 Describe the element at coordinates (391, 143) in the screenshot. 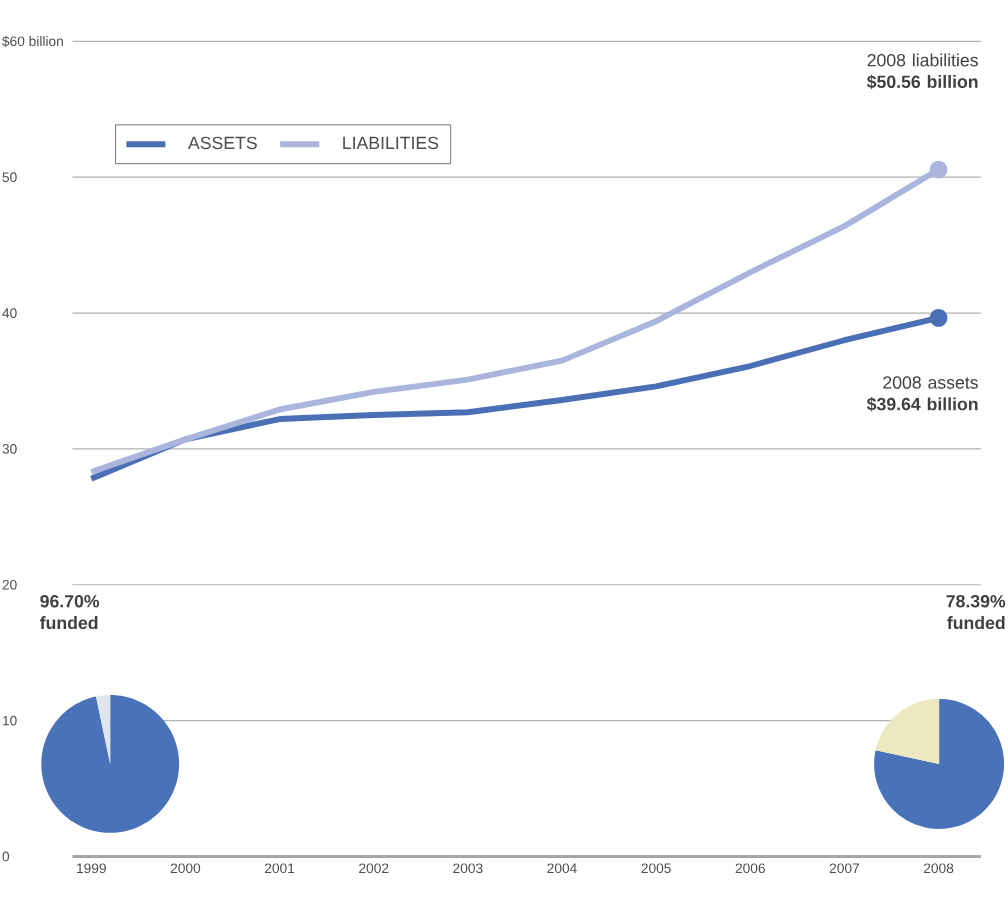

I see `legend-label: LIABILITIES` at that location.